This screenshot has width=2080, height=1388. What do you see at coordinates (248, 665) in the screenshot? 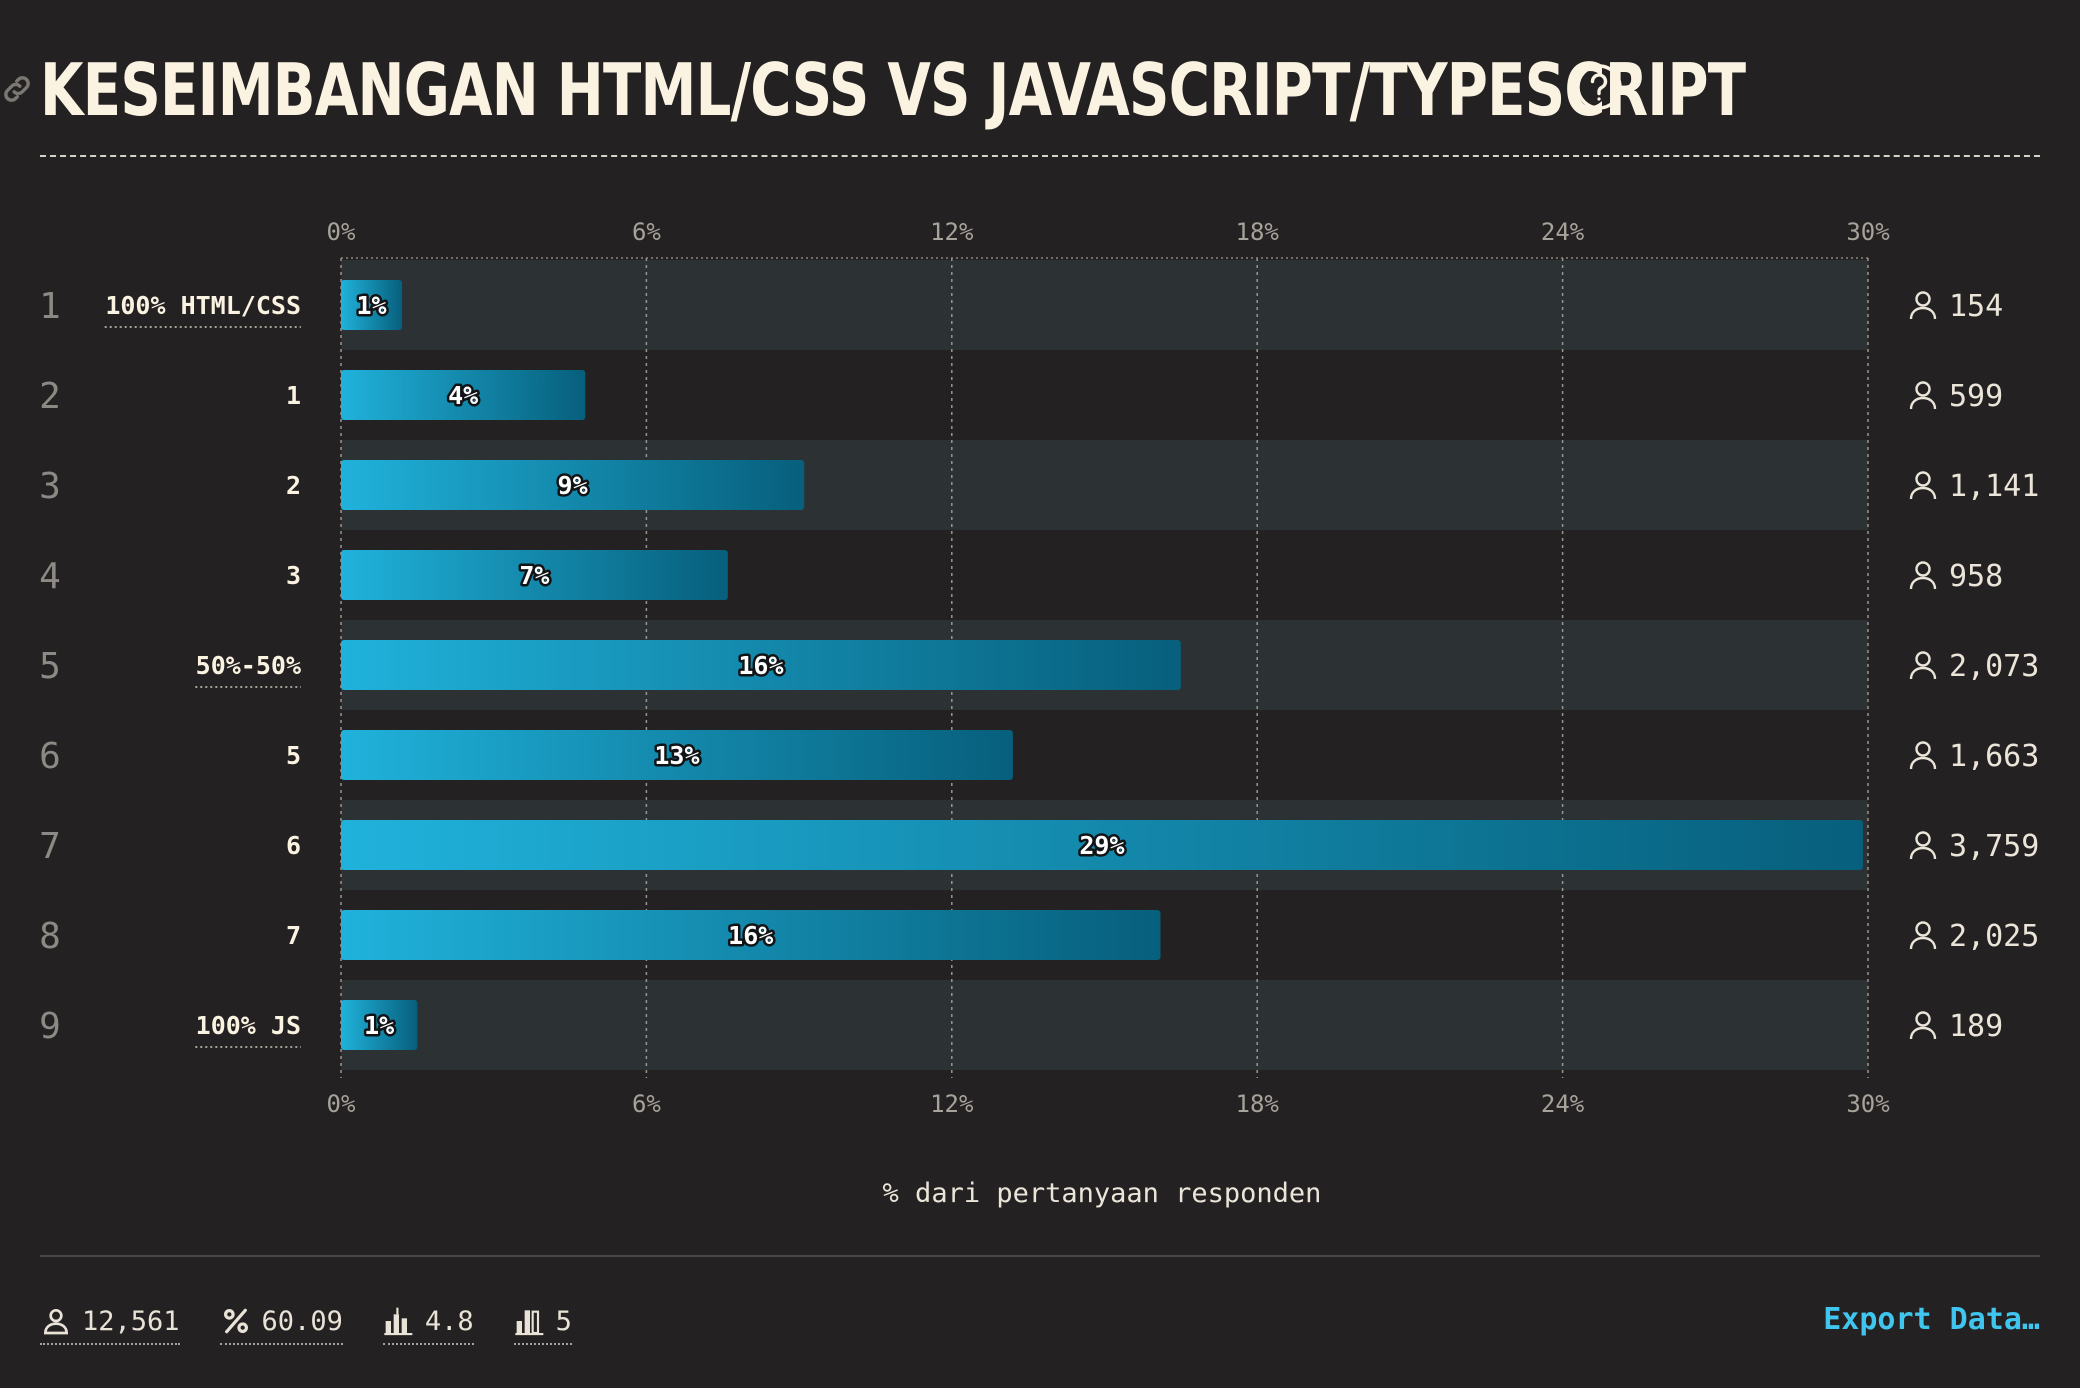
I see `category-label: 50%-50%` at bounding box center [248, 665].